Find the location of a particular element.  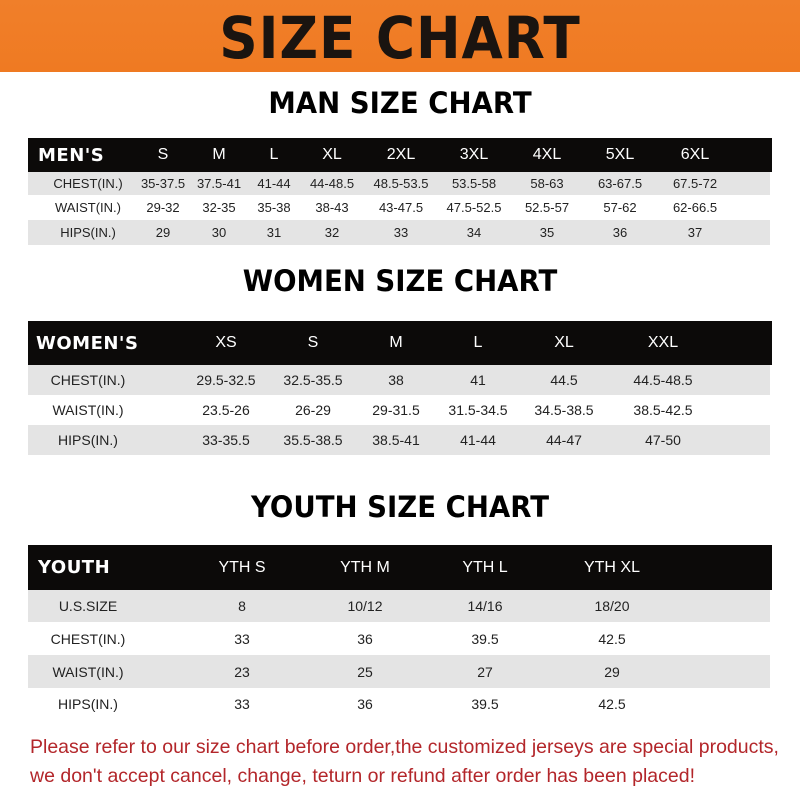

measurement-cell: 37.5-41 is located at coordinates (219, 183).